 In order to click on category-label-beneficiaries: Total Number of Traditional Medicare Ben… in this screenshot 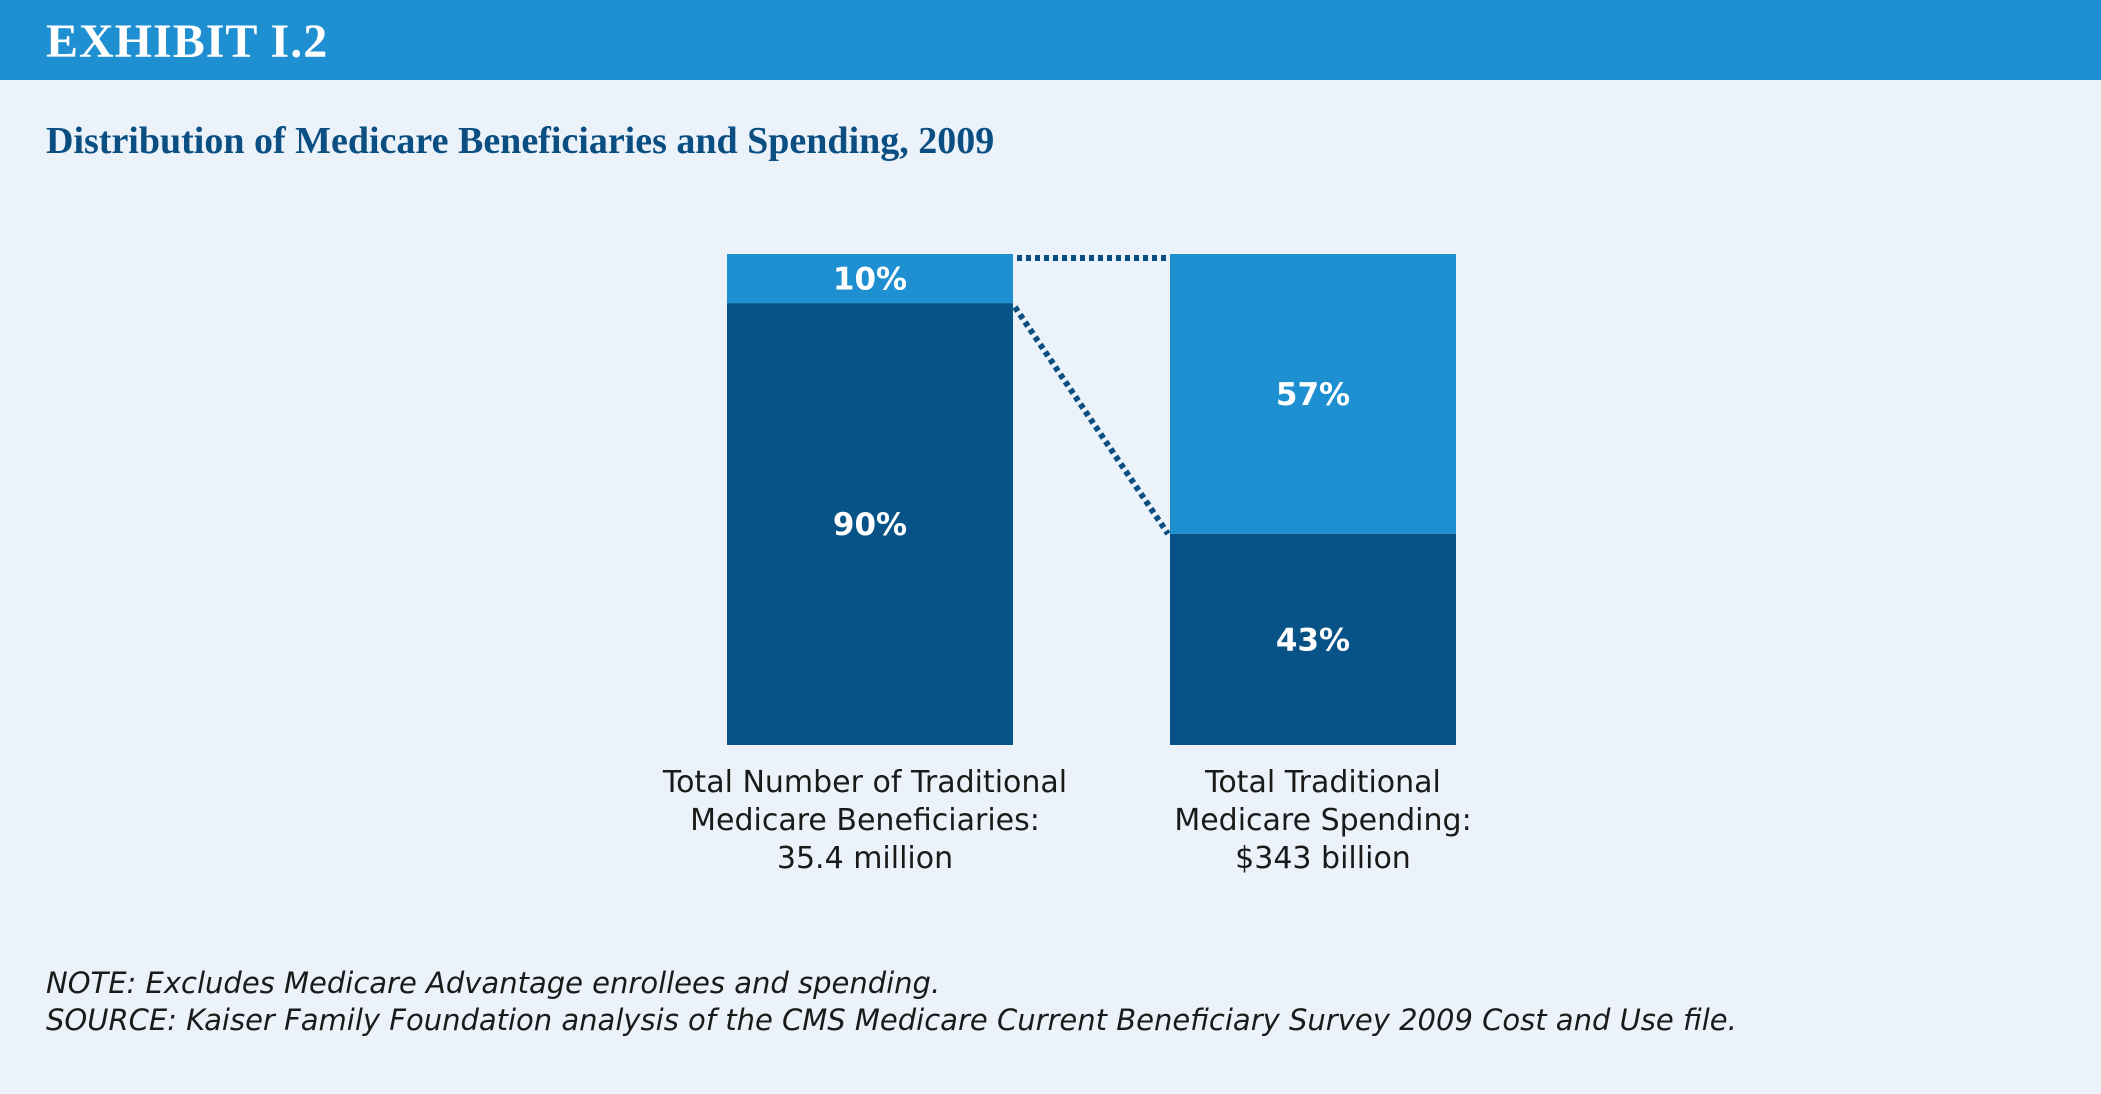, I will do `click(865, 821)`.